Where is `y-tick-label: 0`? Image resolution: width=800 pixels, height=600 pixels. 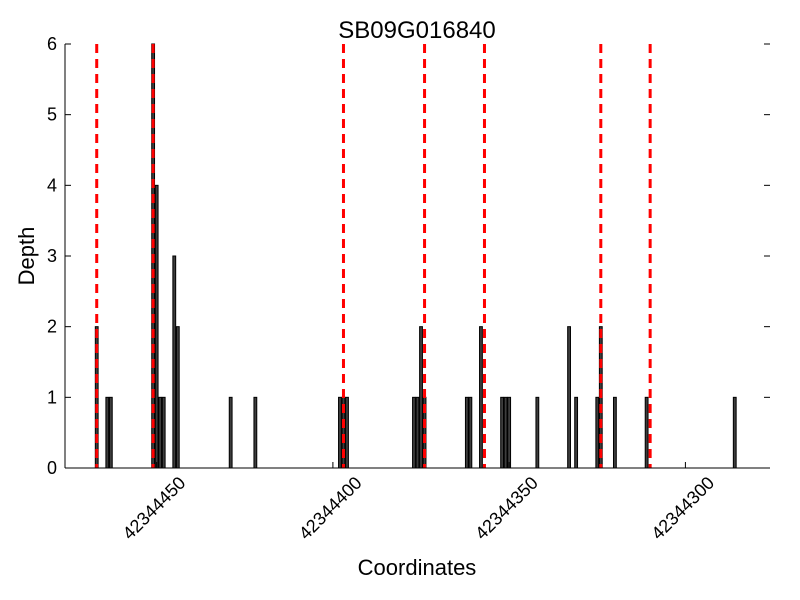 y-tick-label: 0 is located at coordinates (52, 468).